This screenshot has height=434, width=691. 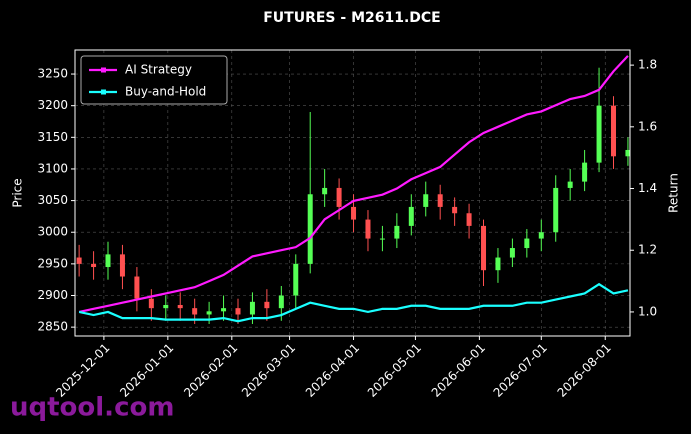 What do you see at coordinates (52, 137) in the screenshot?
I see `y-tick-label: 3150` at bounding box center [52, 137].